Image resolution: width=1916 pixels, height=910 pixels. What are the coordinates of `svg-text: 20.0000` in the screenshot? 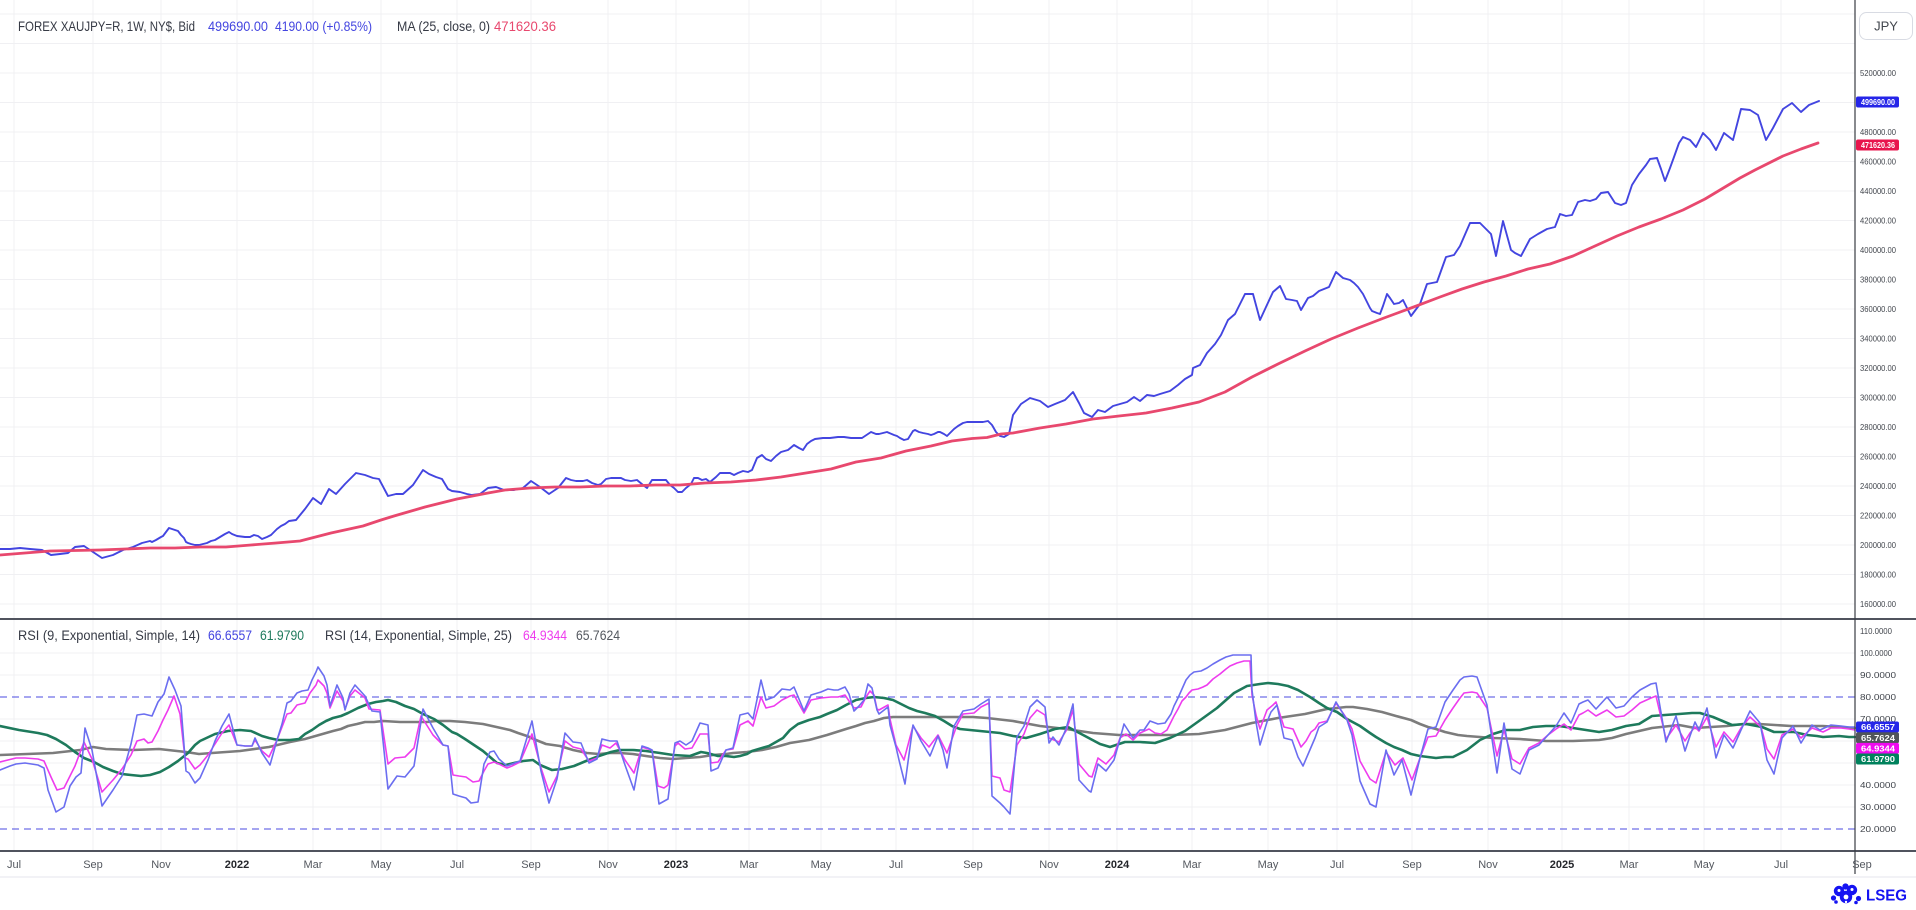 It's located at (1878, 829).